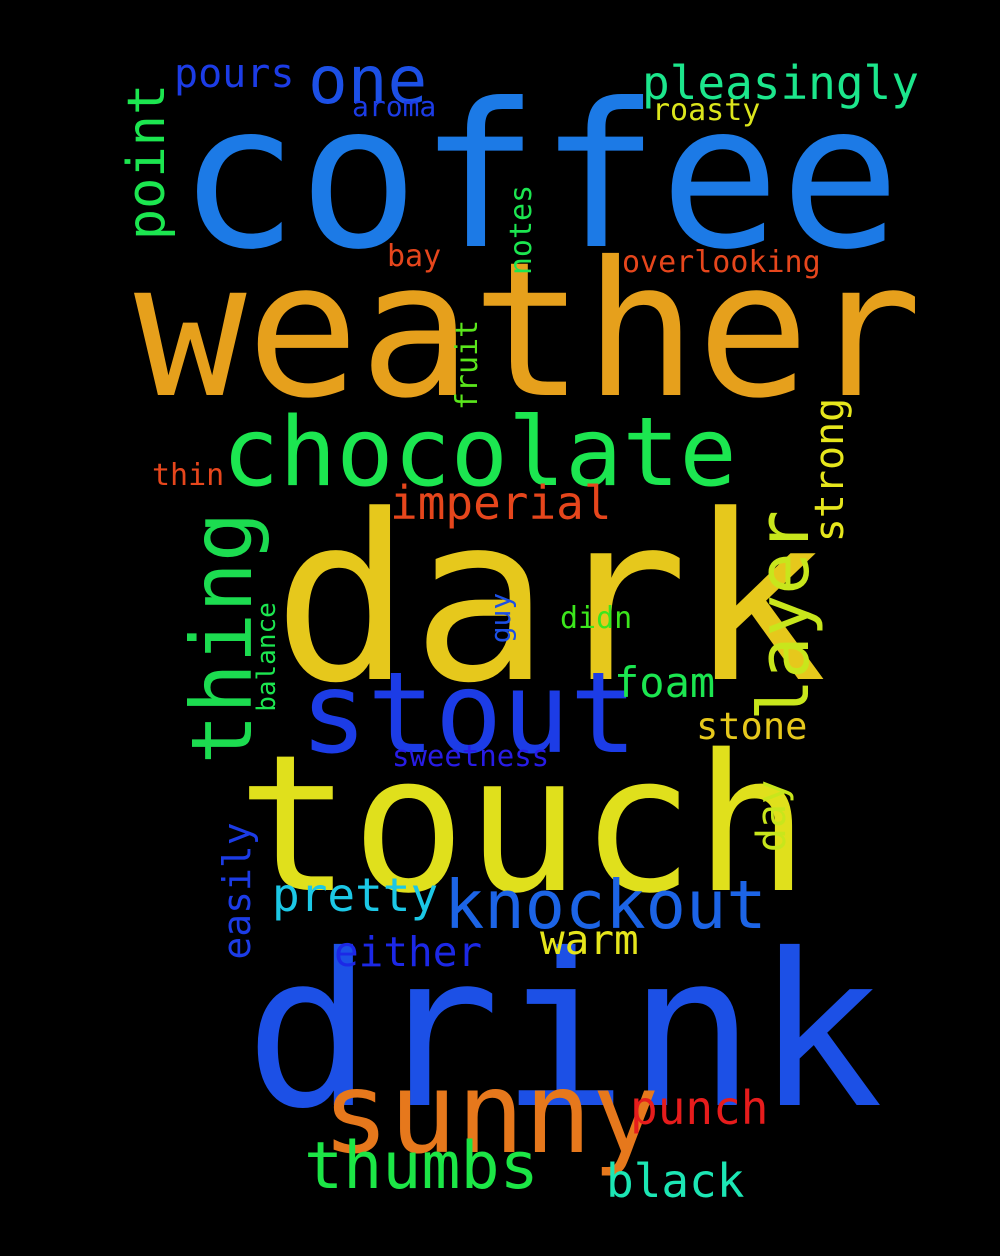 The height and width of the screenshot is (1256, 1000). I want to click on word-drink: drink, so click(564, 1031).